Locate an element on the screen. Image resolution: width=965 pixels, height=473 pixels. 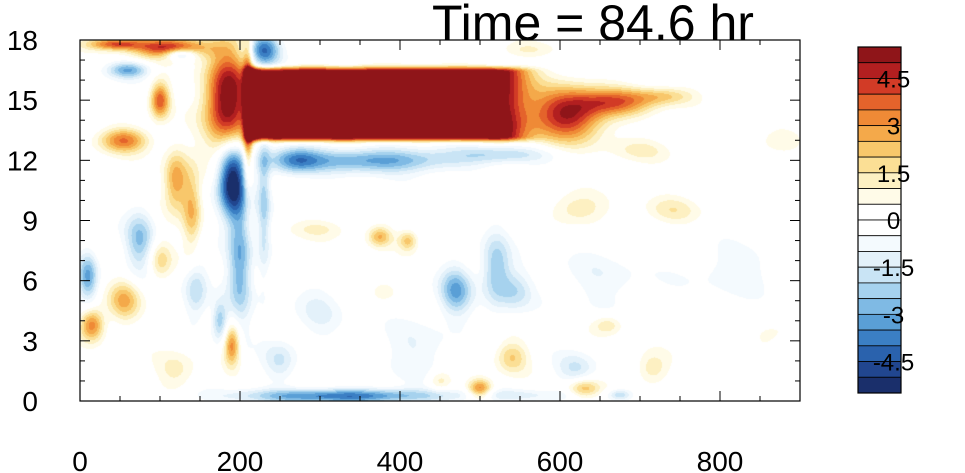
chart-title: Time = 84.6 hr is located at coordinates (593, 25).